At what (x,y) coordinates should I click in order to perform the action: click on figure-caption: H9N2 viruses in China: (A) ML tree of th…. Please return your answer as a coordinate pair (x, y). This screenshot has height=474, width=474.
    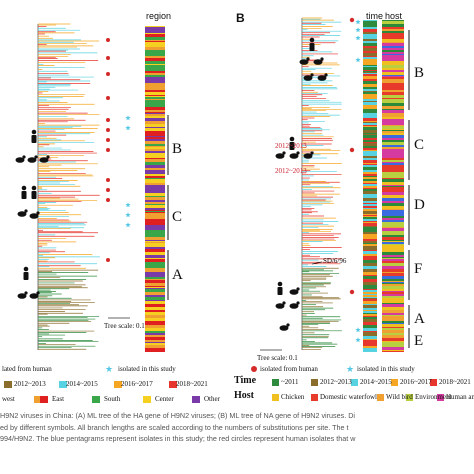
    Looking at the image, I should click on (237, 442).